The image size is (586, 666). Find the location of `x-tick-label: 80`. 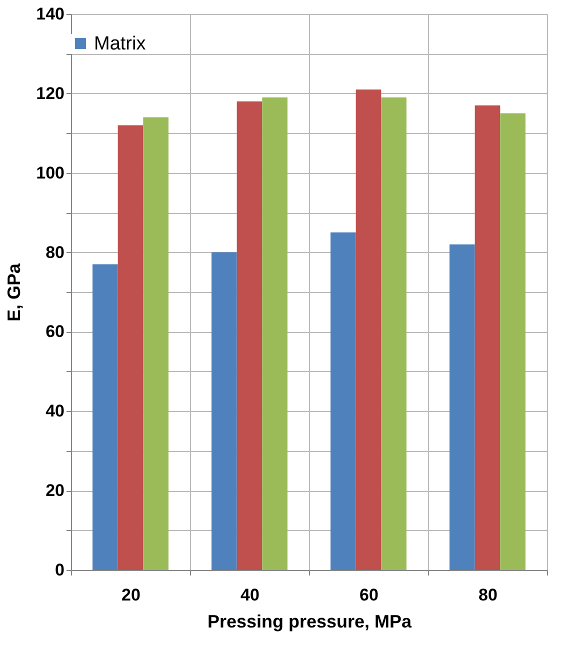

x-tick-label: 80 is located at coordinates (488, 595).